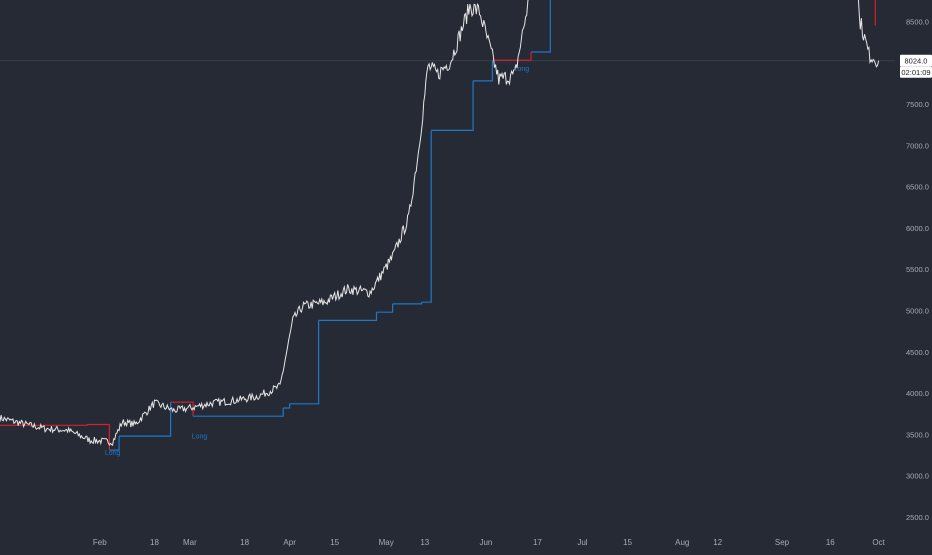 This screenshot has width=932, height=555. I want to click on last-price-label: 8024.0, so click(916, 61).